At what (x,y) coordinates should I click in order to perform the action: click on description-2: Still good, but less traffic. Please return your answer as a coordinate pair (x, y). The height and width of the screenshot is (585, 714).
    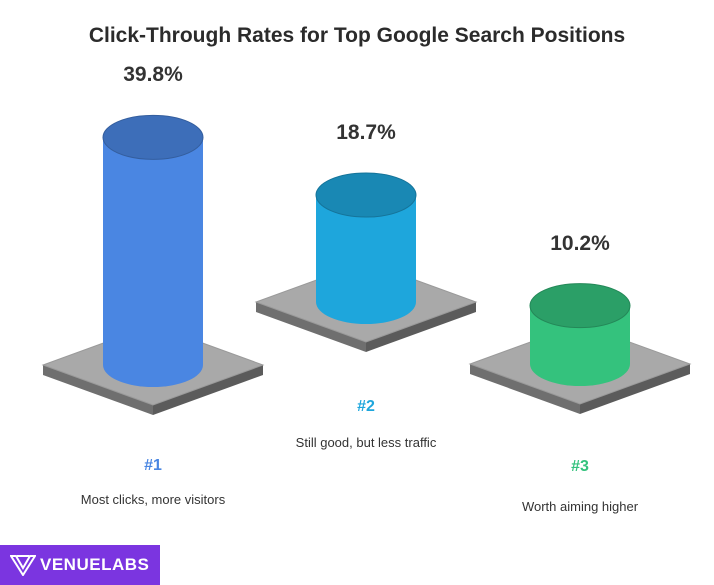
    Looking at the image, I should click on (366, 442).